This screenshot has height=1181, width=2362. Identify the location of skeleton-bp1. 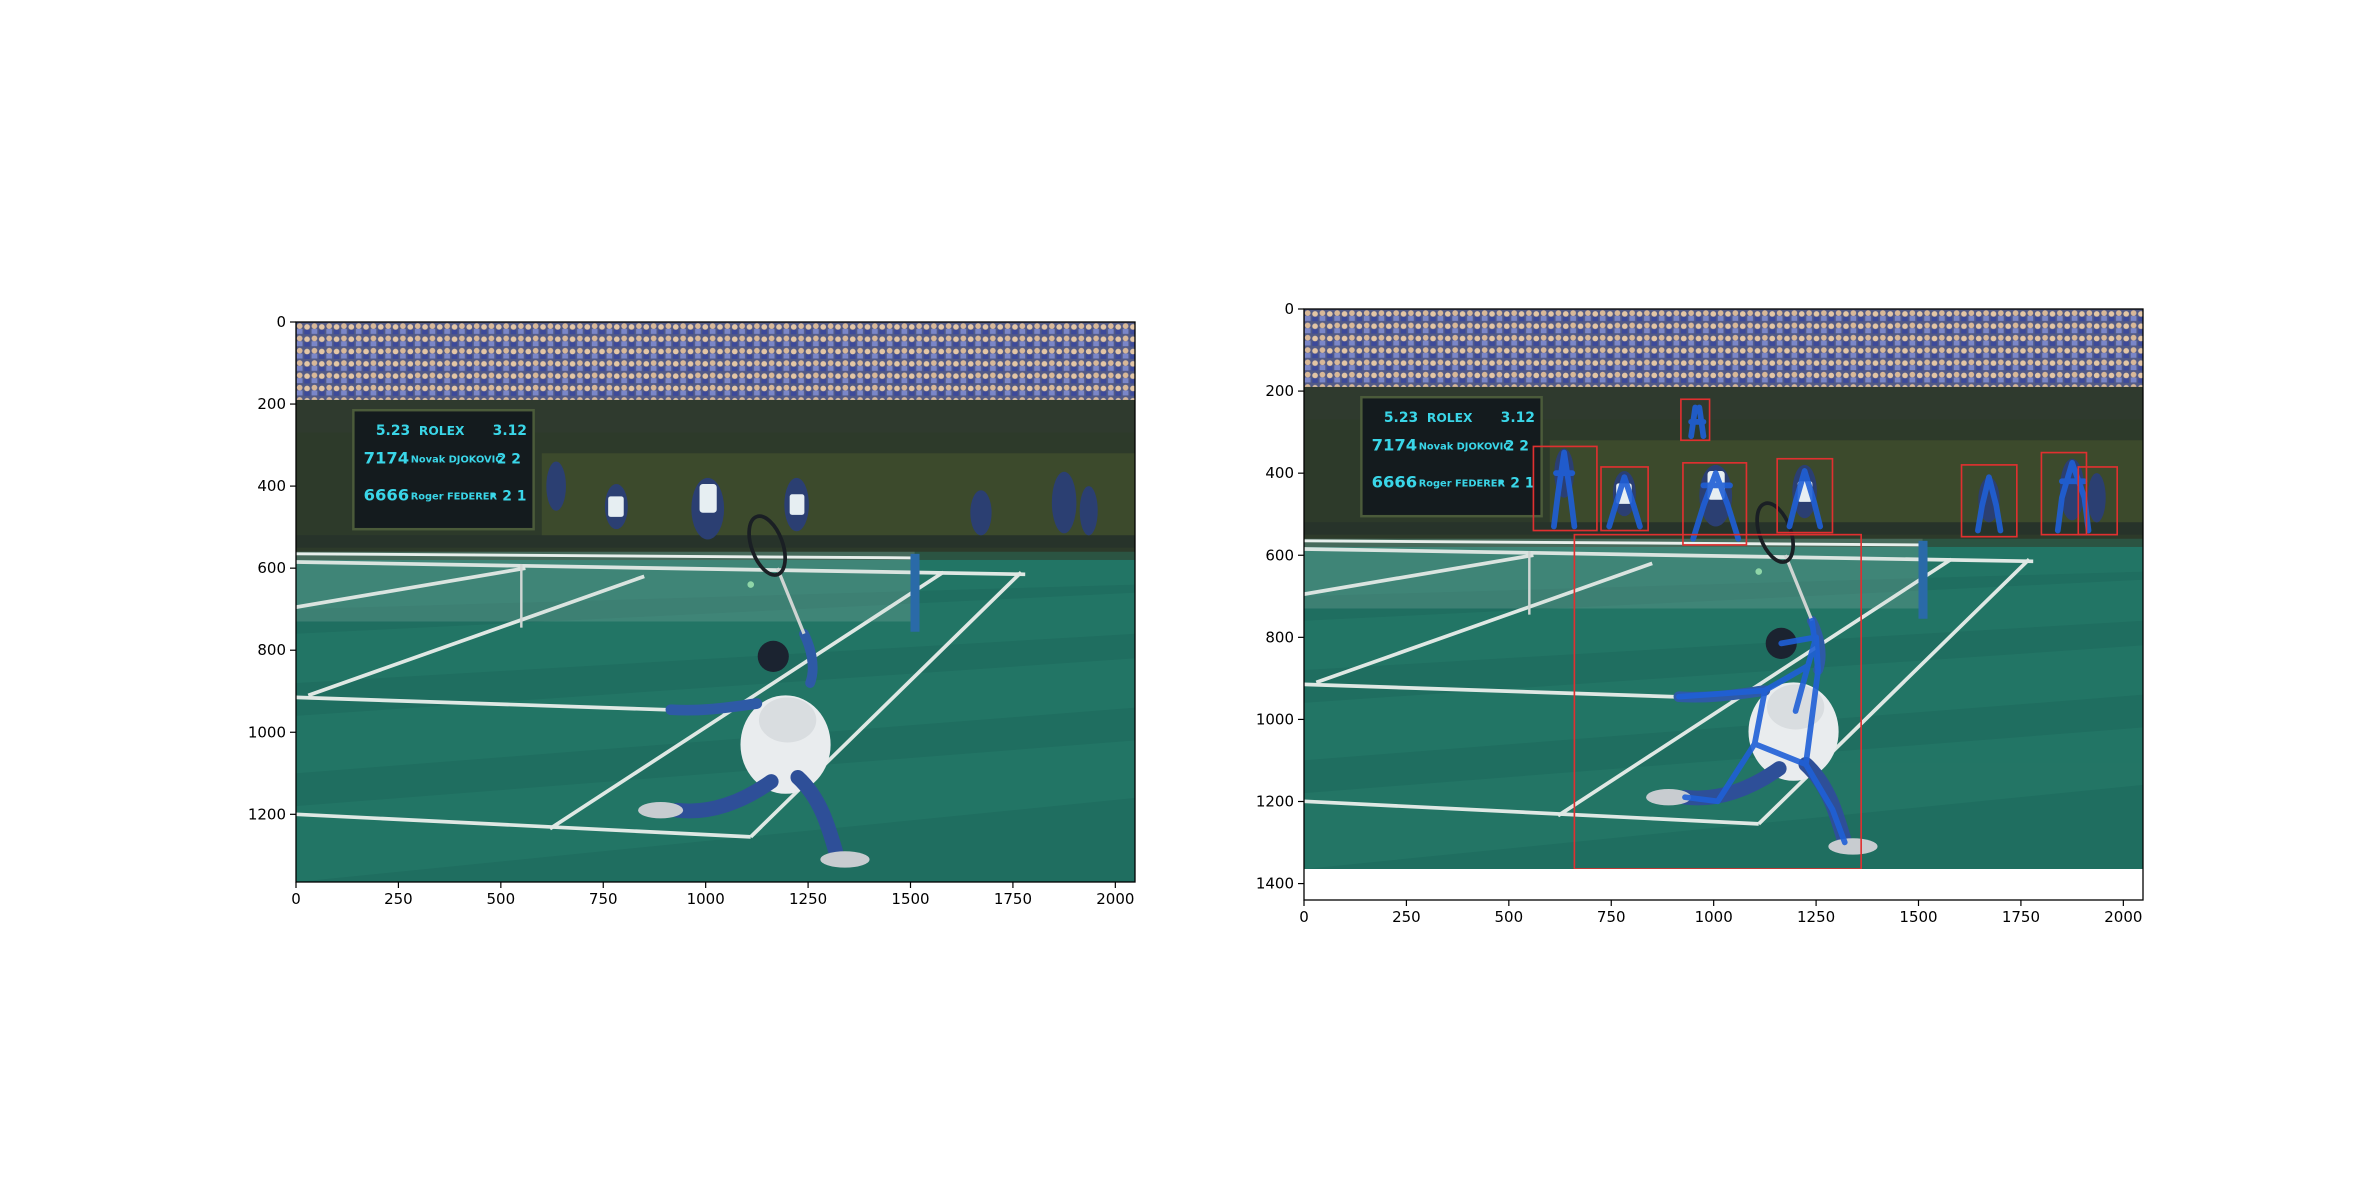
(1564, 489).